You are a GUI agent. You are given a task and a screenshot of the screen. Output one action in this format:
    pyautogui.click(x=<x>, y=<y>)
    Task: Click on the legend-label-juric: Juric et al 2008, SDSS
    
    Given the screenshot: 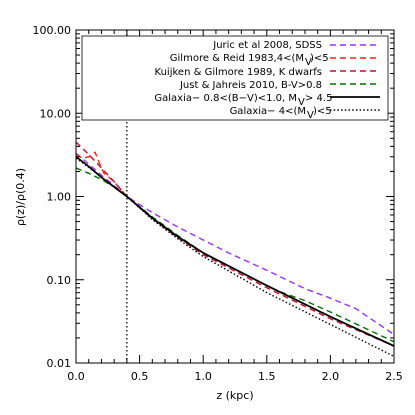 What is the action you would take?
    pyautogui.click(x=267, y=45)
    